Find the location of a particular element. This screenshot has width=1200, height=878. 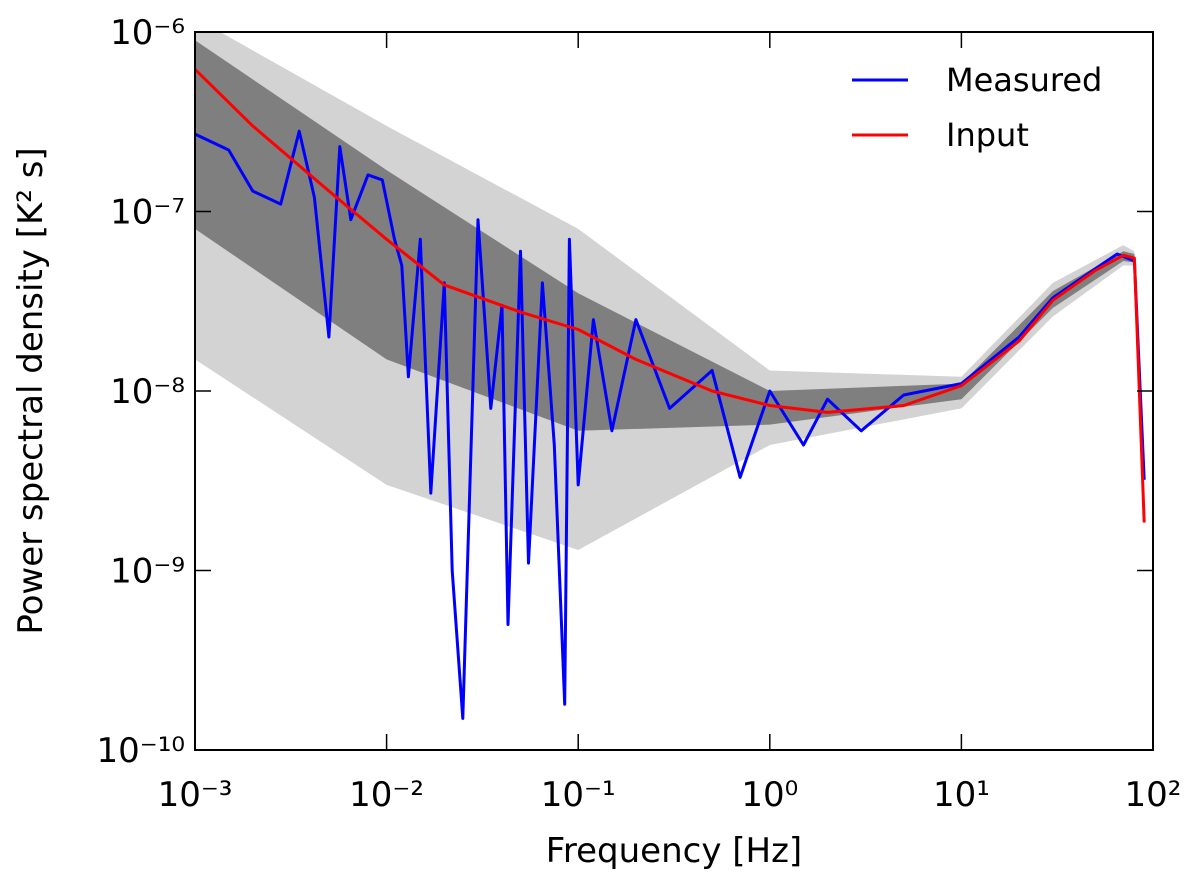

x-tick-label: 10⁰ is located at coordinates (769, 795).